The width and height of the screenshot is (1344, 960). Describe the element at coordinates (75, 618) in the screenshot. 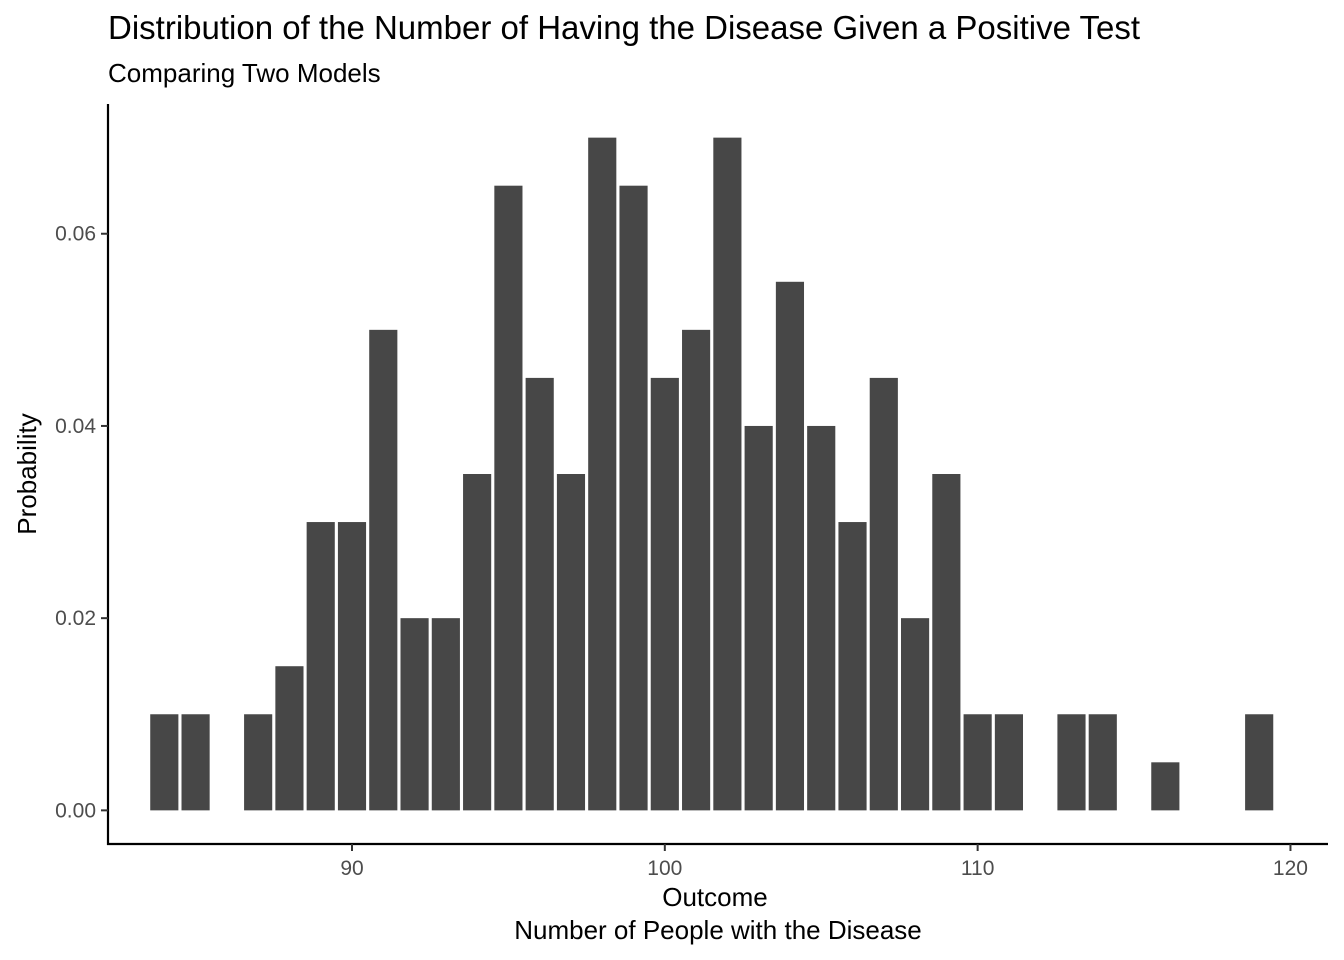

I see `y-tick-label: 0.02` at that location.